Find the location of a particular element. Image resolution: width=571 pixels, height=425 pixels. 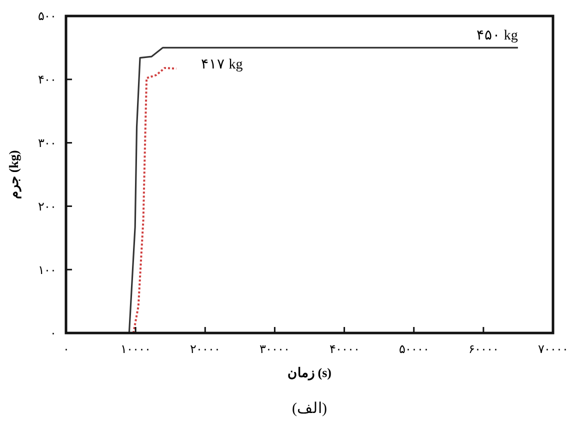

x-tick-label: ۰ is located at coordinates (66, 349).